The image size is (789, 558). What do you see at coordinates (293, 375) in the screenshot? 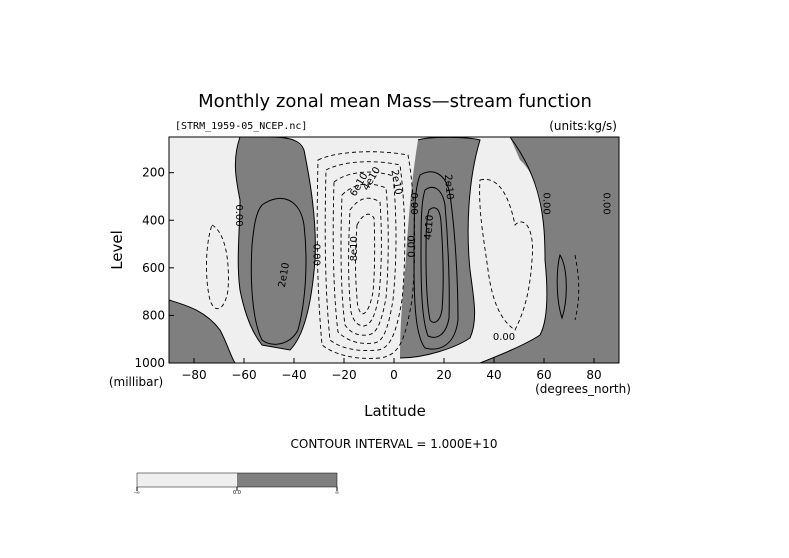
I see `x-tick-label: −40` at bounding box center [293, 375].